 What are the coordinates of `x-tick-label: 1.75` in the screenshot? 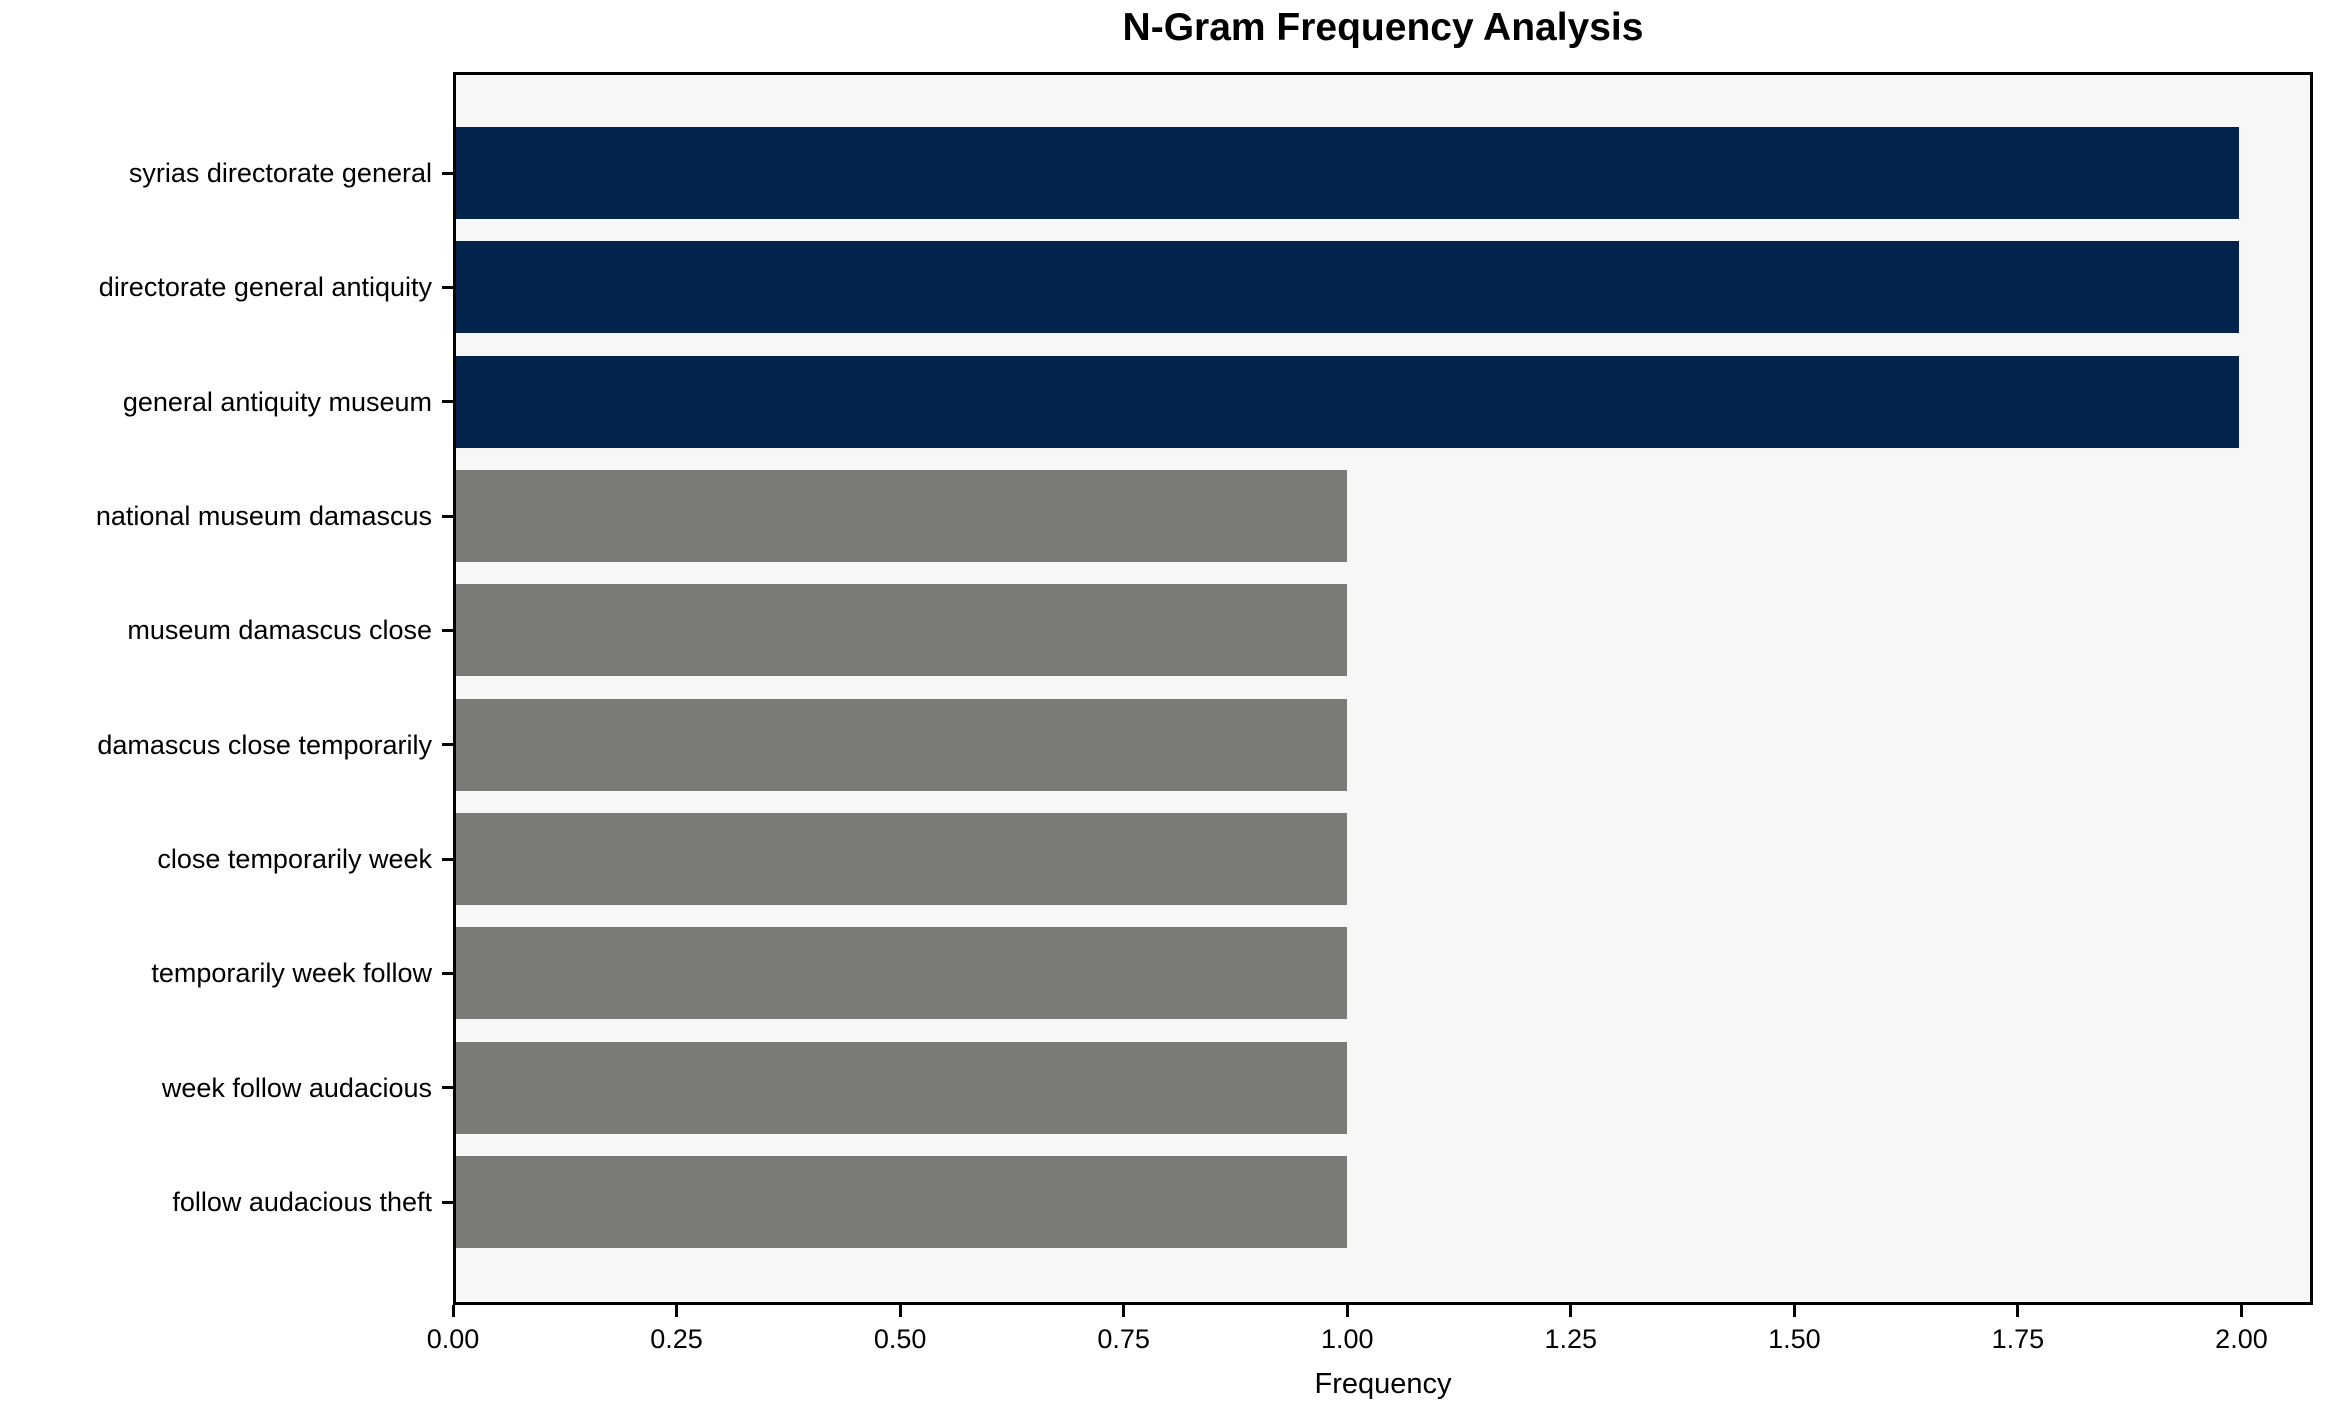 It's located at (2018, 1339).